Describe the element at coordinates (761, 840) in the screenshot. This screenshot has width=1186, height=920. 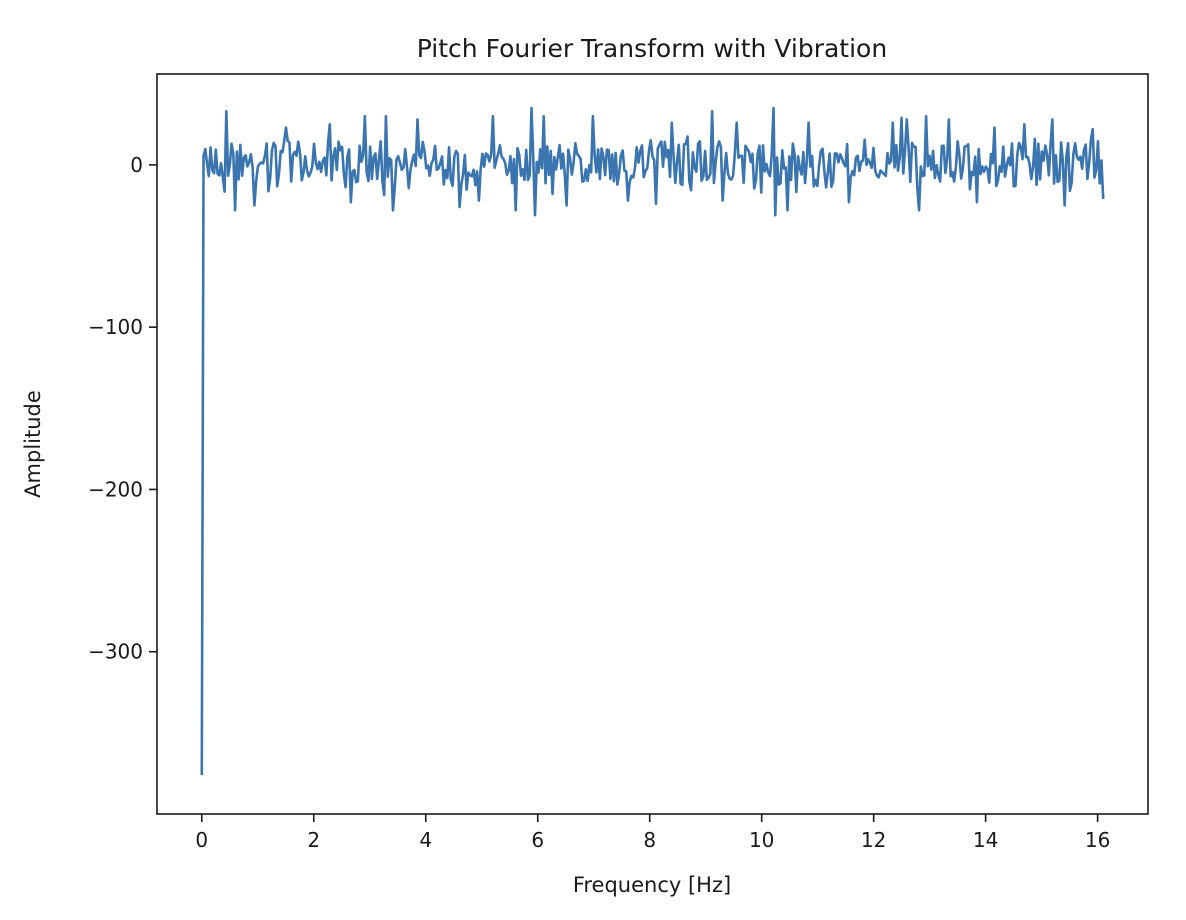
I see `x-tick-label: 10` at that location.